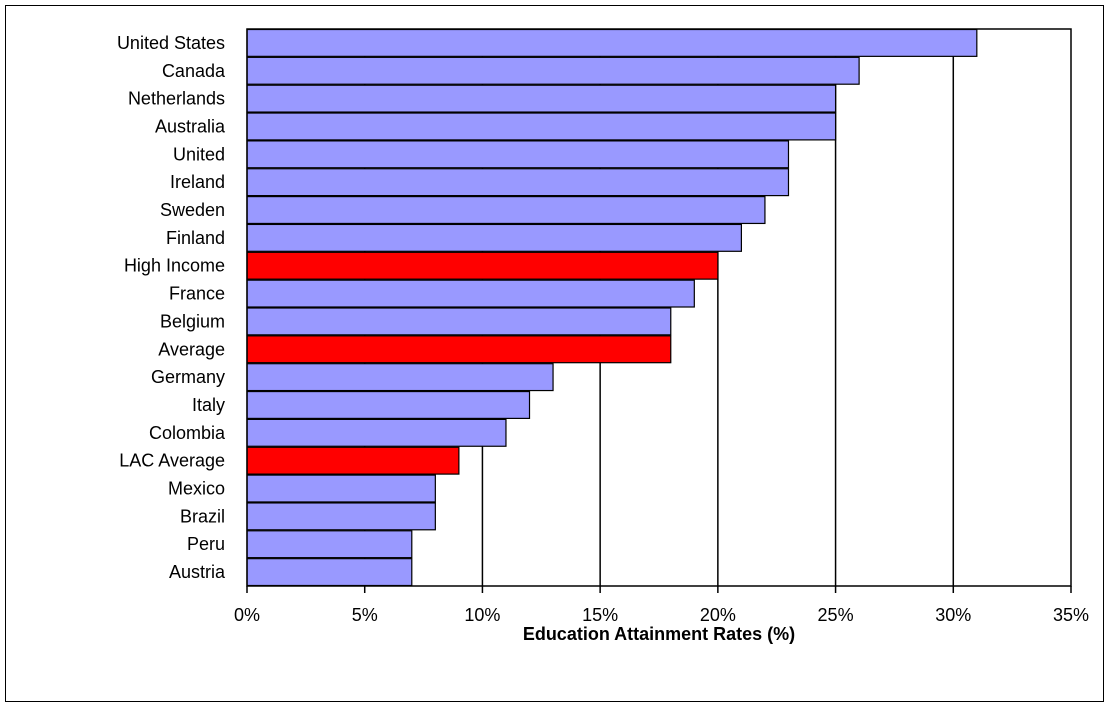  What do you see at coordinates (836, 615) in the screenshot?
I see `x-tick-label: 25%` at bounding box center [836, 615].